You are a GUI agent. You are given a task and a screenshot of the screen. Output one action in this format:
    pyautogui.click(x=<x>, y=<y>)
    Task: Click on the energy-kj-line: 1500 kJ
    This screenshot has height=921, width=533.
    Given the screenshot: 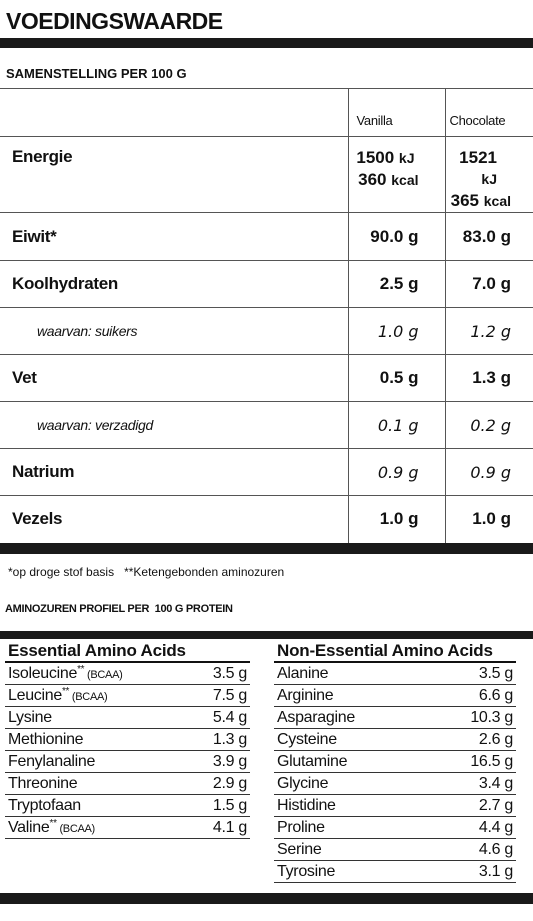 What is the action you would take?
    pyautogui.click(x=384, y=158)
    